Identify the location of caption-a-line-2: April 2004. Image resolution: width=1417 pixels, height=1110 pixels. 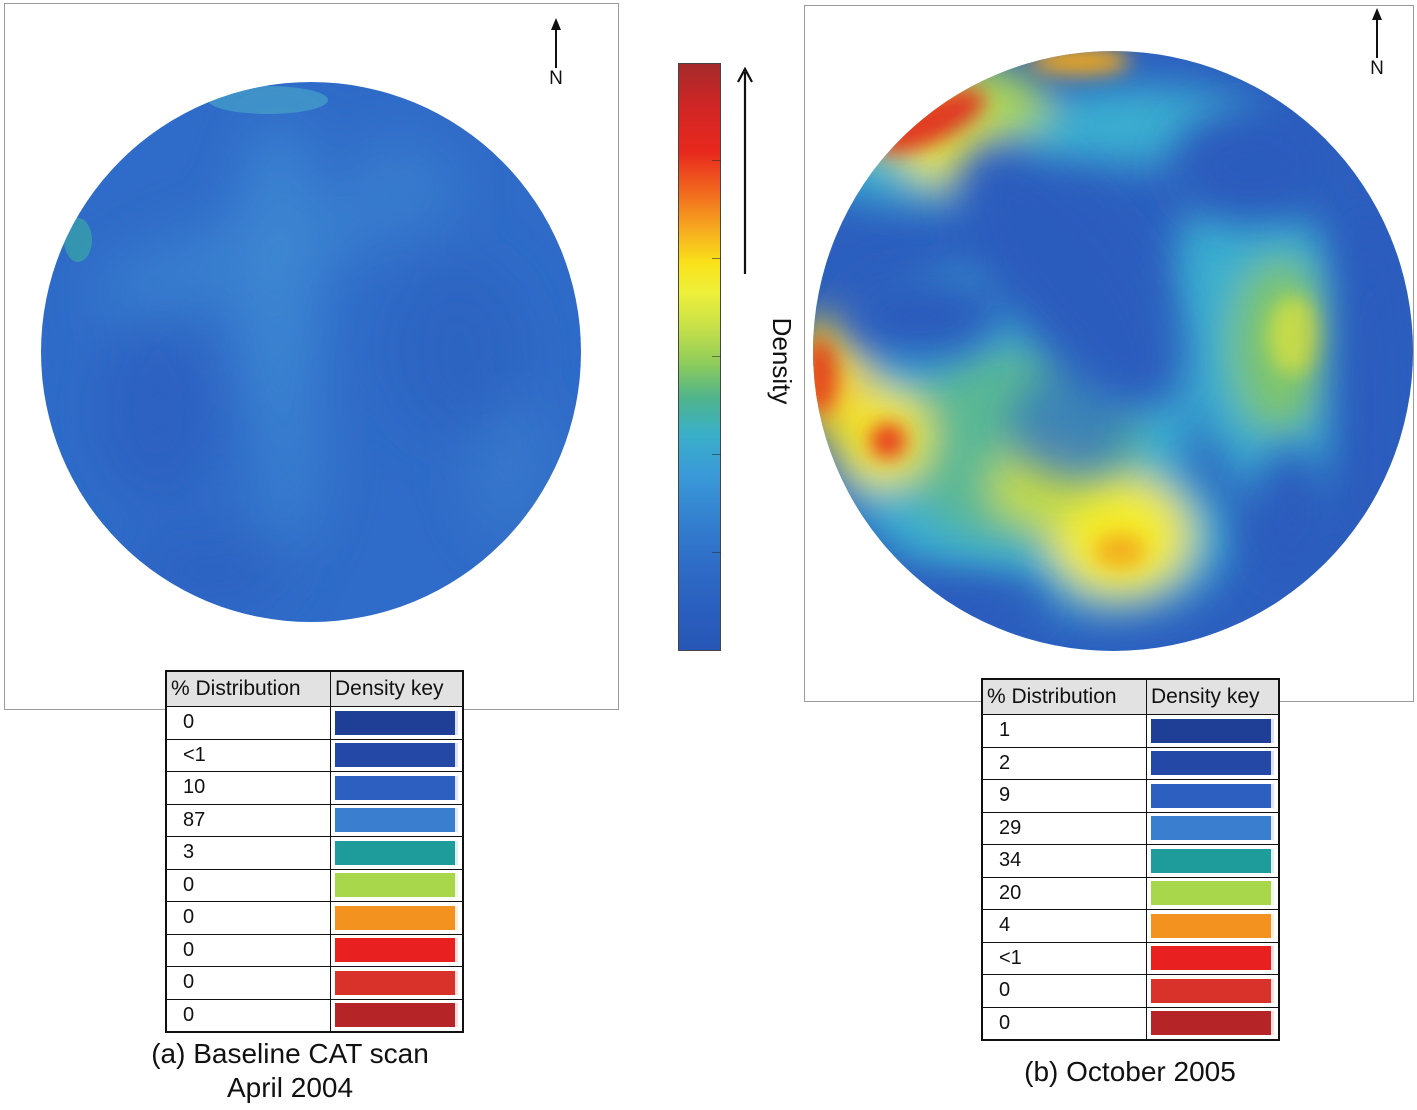
(290, 1087).